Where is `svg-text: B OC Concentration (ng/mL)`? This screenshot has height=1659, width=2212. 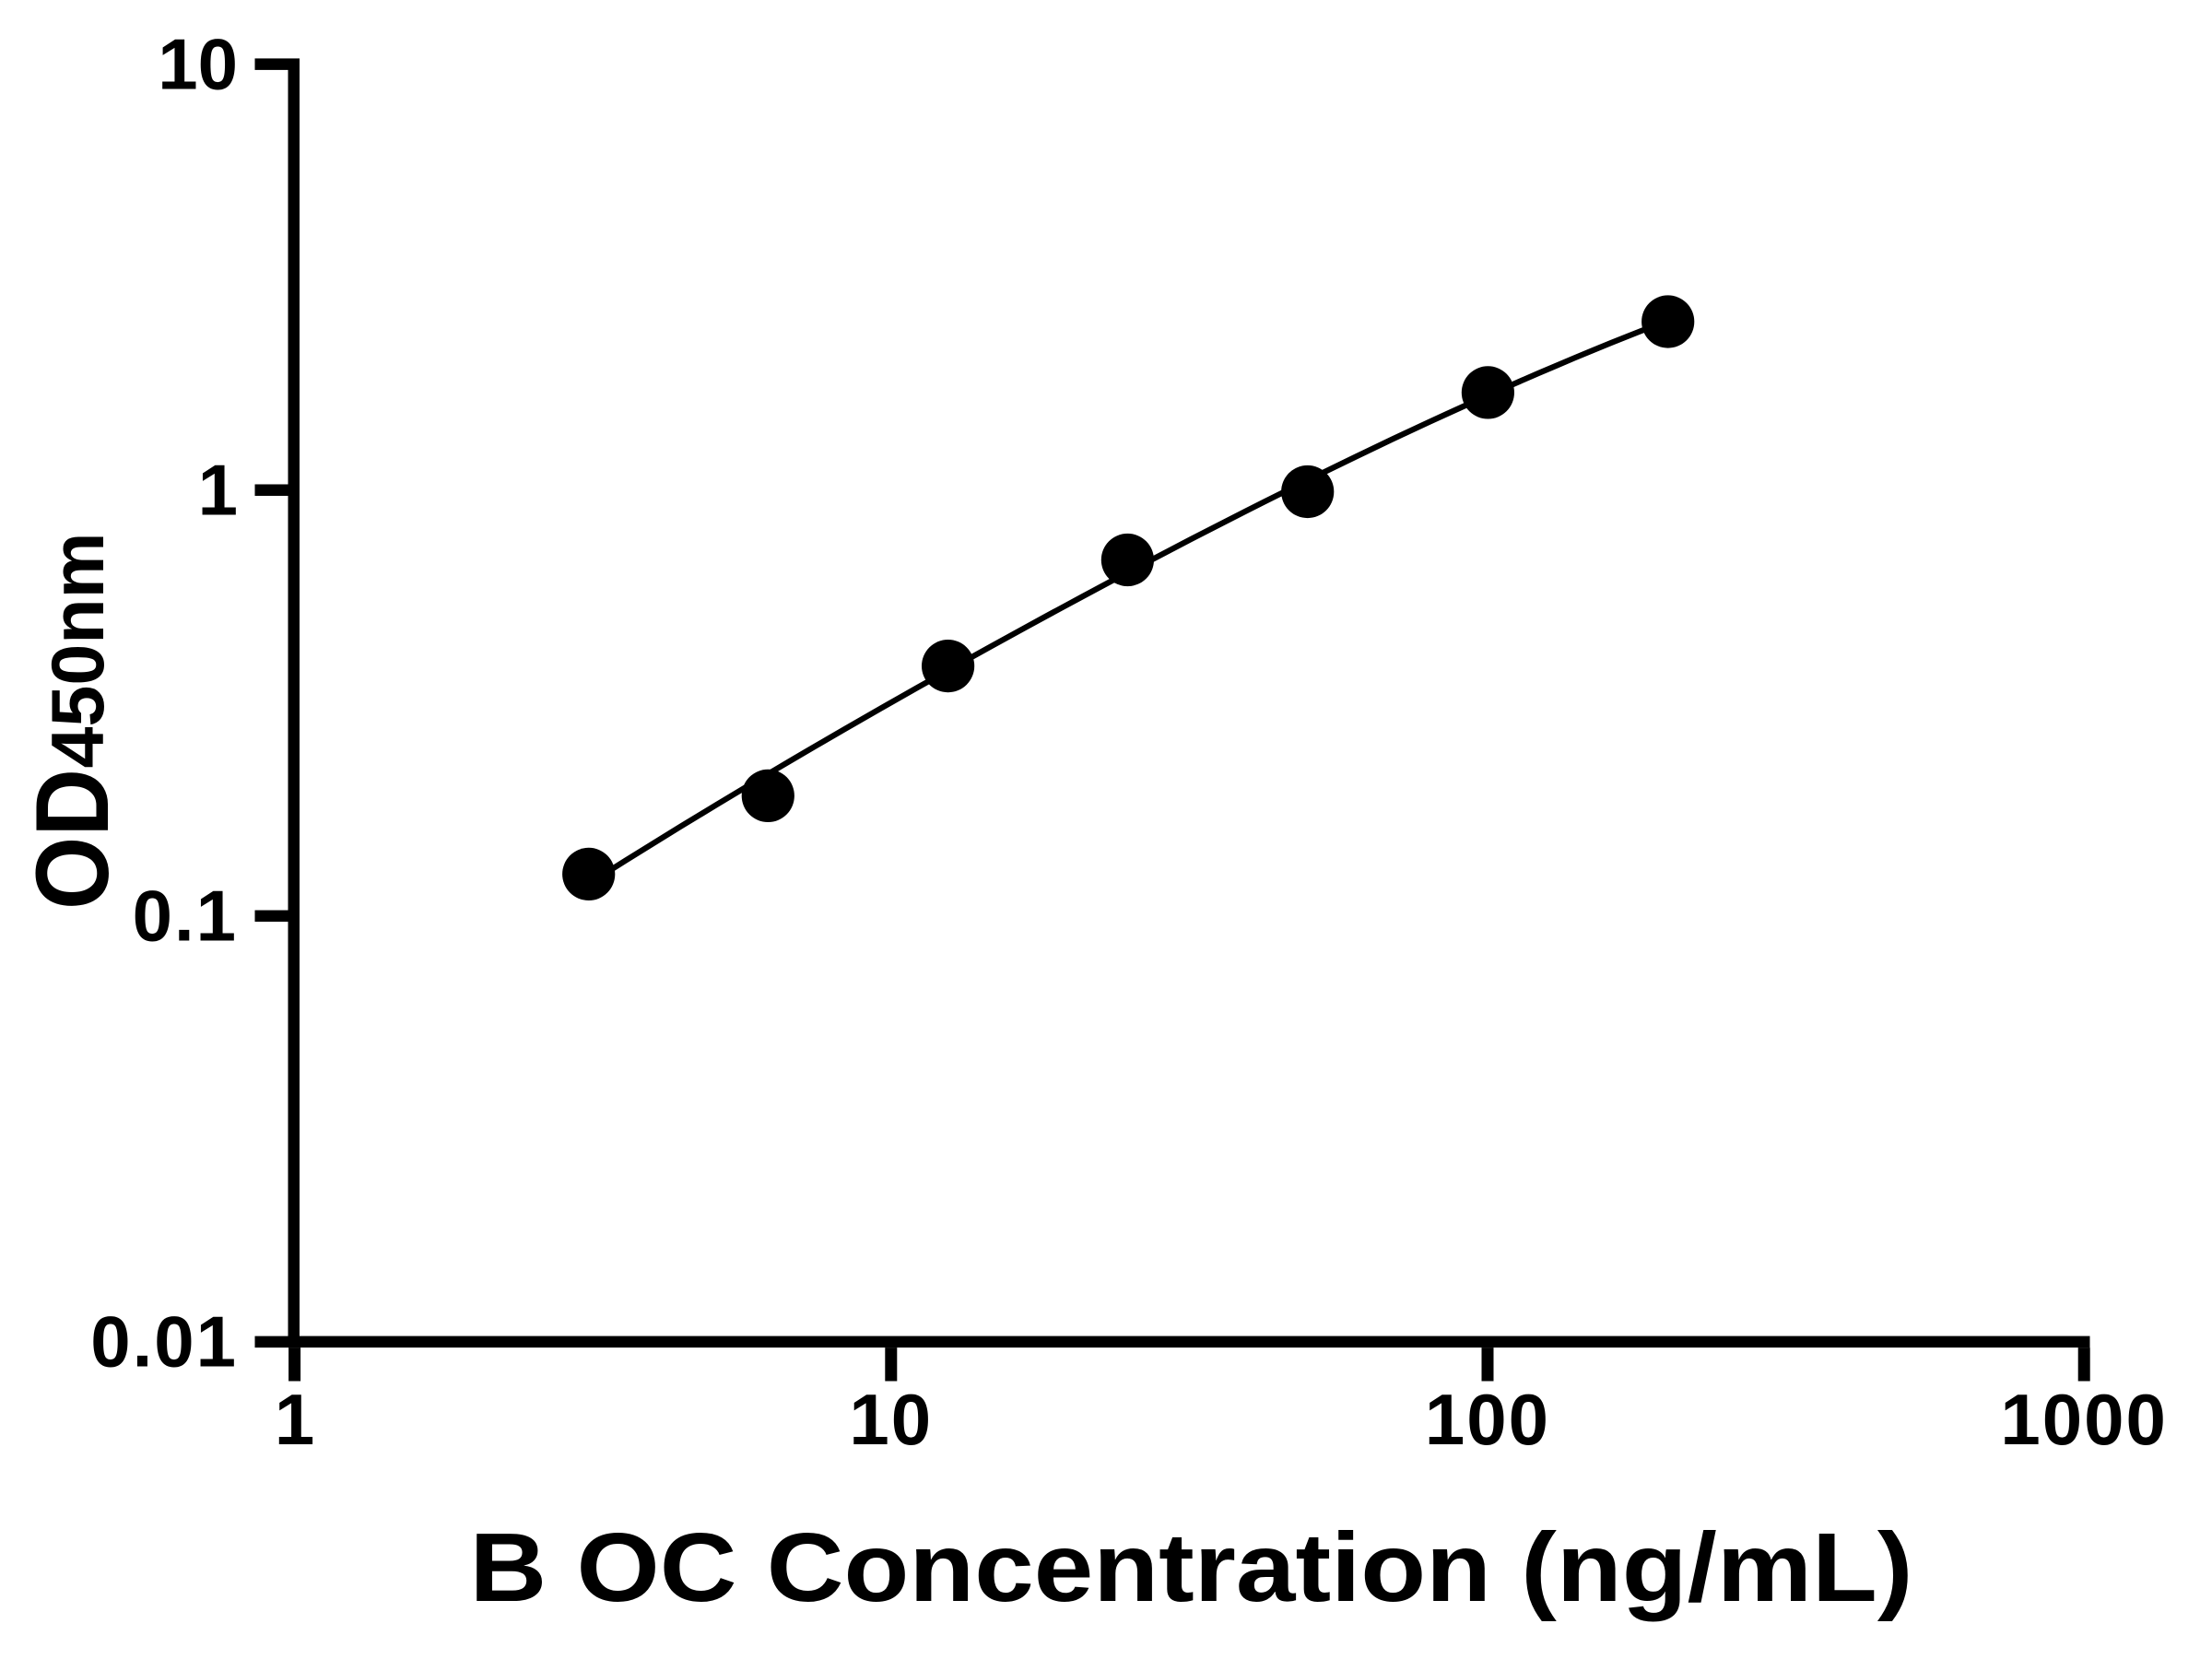
svg-text: B OC Concentration (ng/mL) is located at coordinates (1191, 1567).